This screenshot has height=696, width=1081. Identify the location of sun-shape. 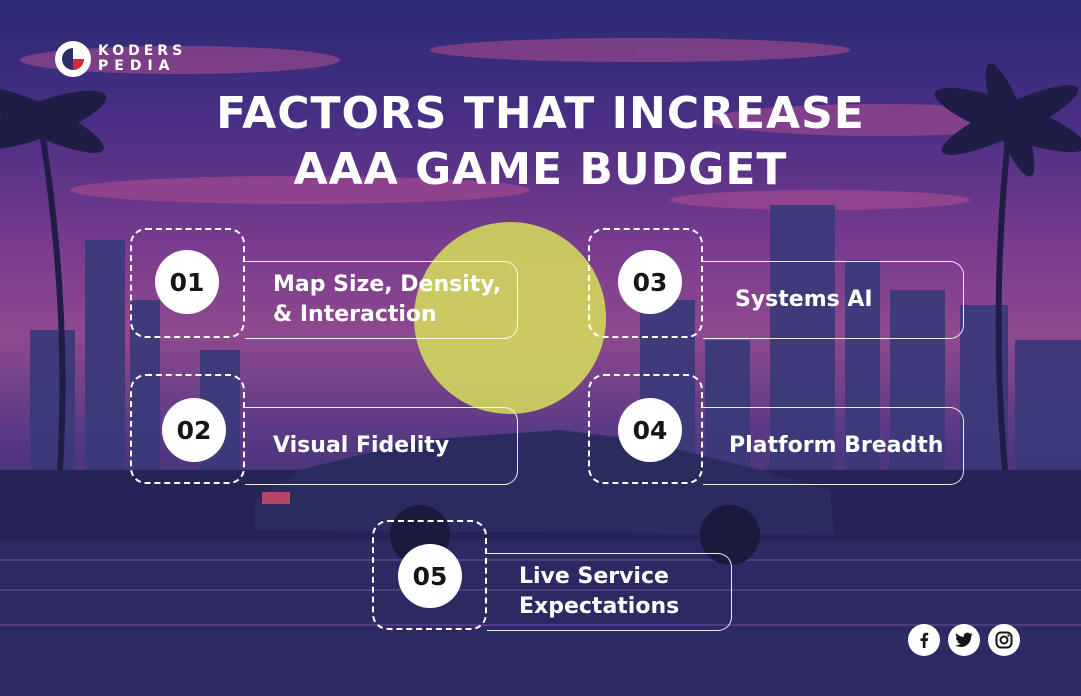
(510, 318).